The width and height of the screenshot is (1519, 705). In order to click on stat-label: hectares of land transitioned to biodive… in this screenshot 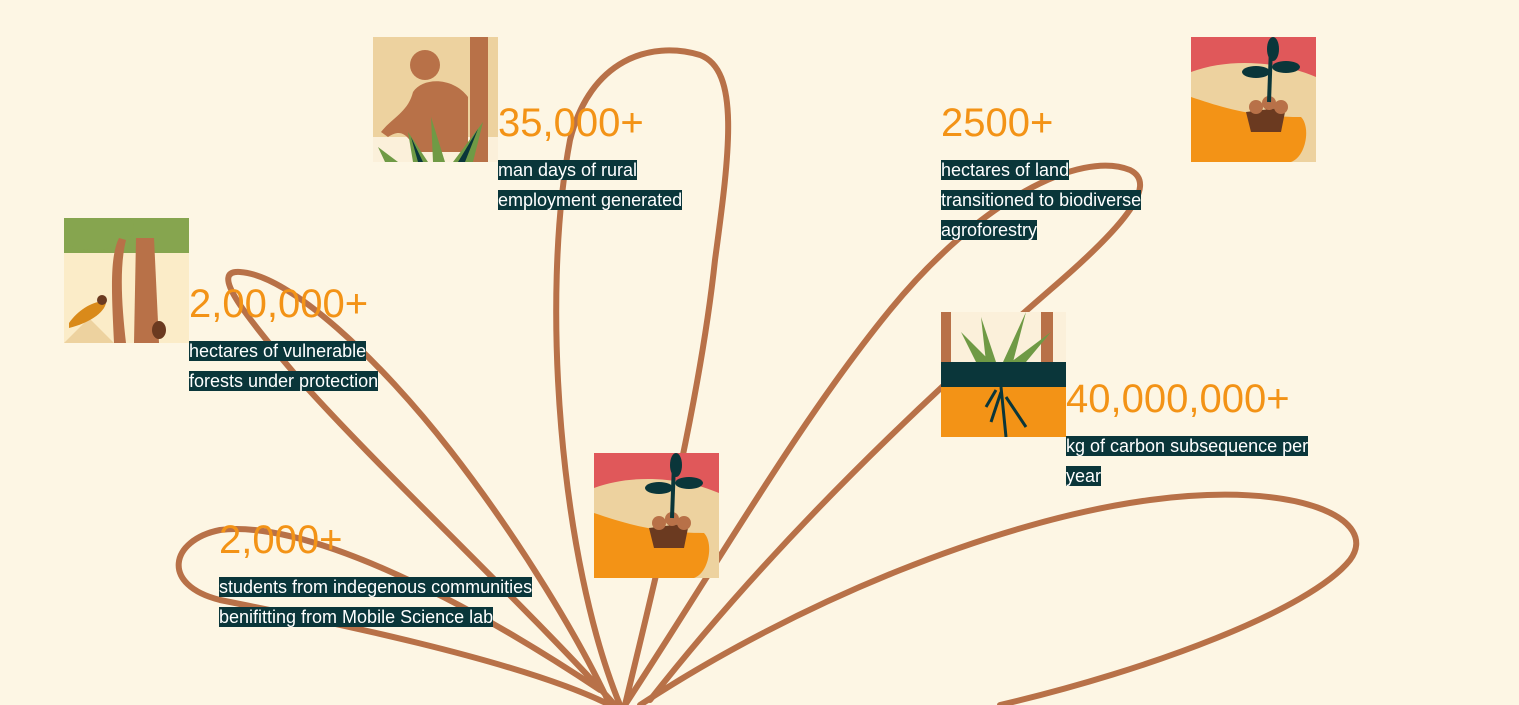, I will do `click(1054, 200)`.